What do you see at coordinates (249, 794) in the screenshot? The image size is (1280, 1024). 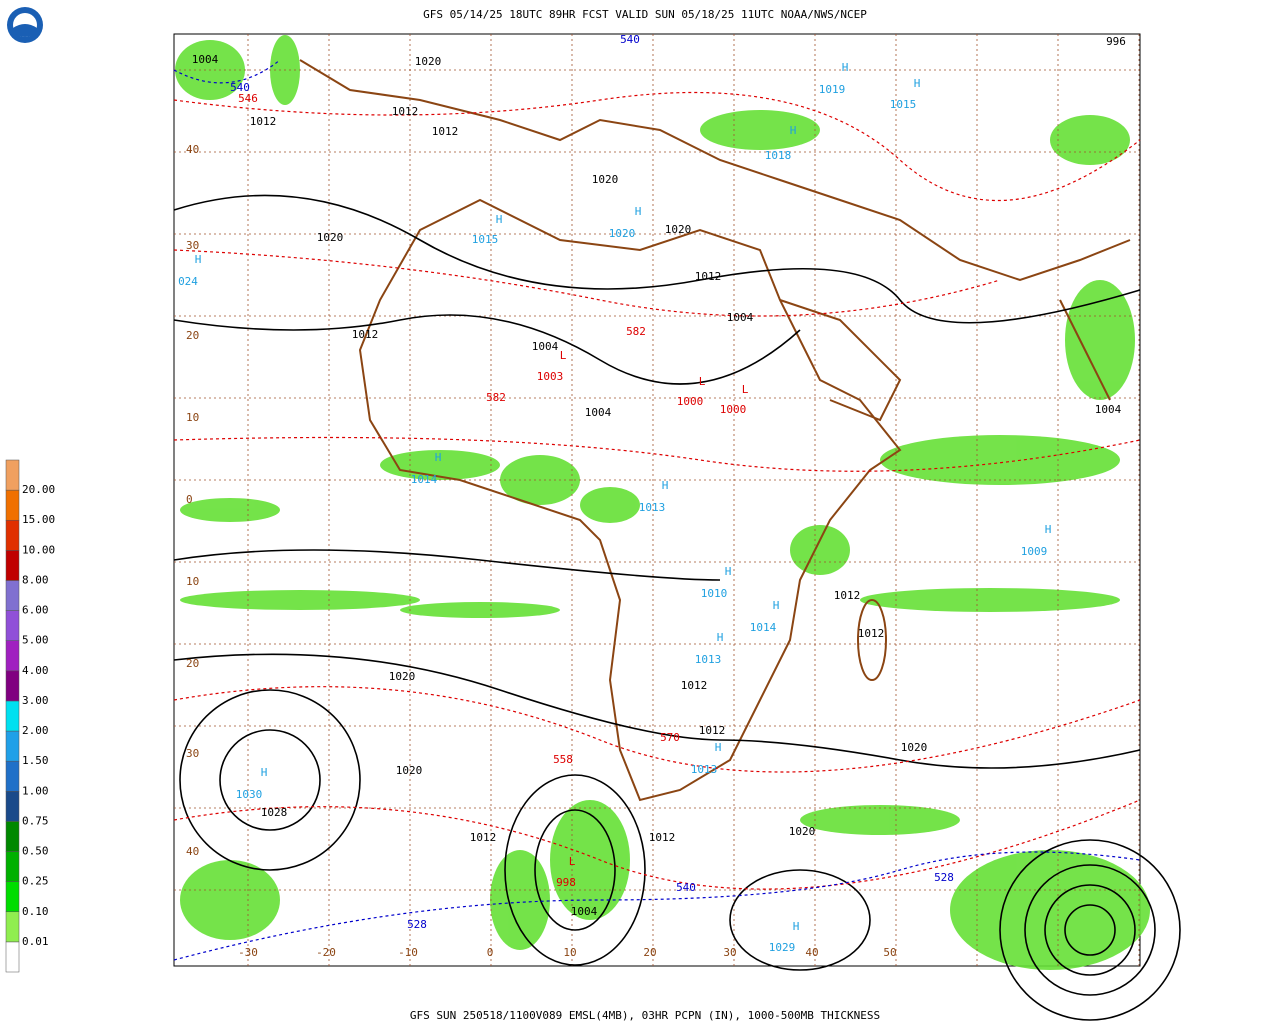 I see `contour-label: 1030` at bounding box center [249, 794].